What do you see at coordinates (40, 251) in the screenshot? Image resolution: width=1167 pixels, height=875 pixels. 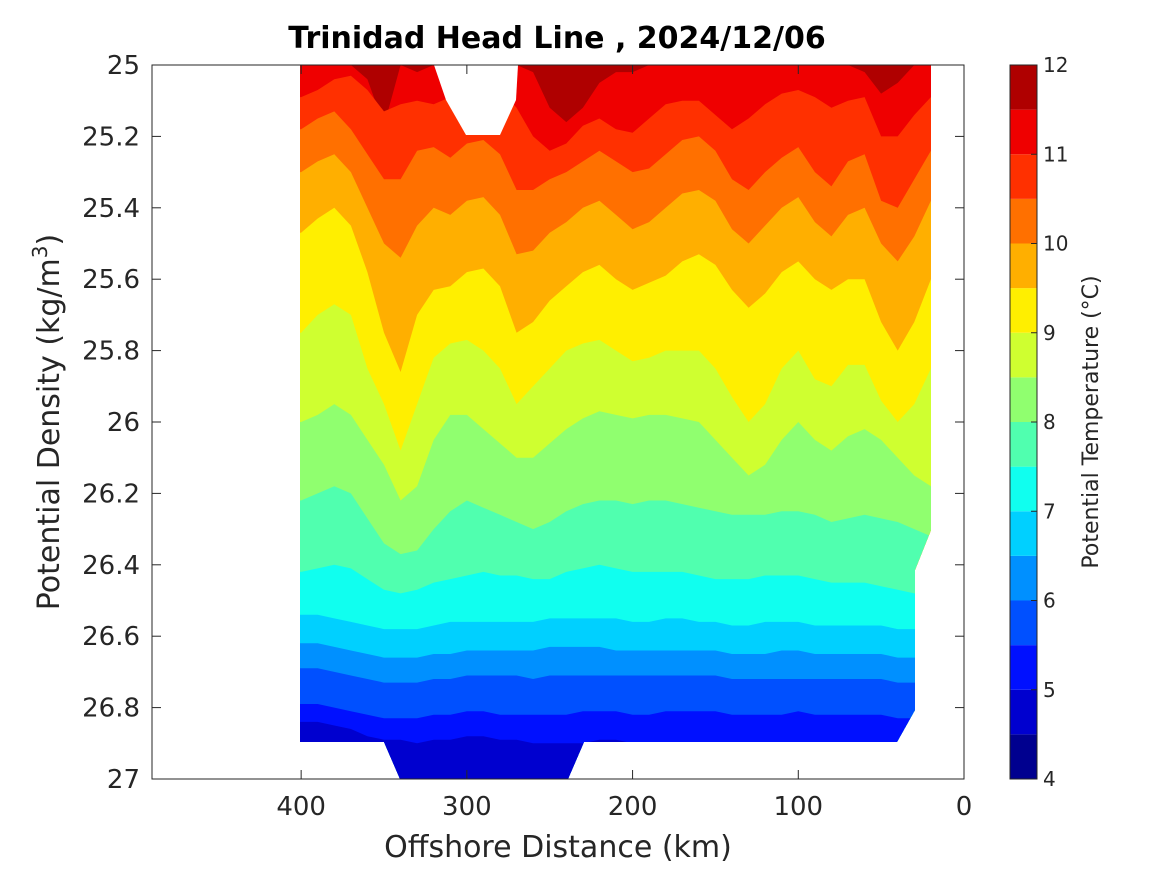 I see `y-axis-label-superscript: 3` at bounding box center [40, 251].